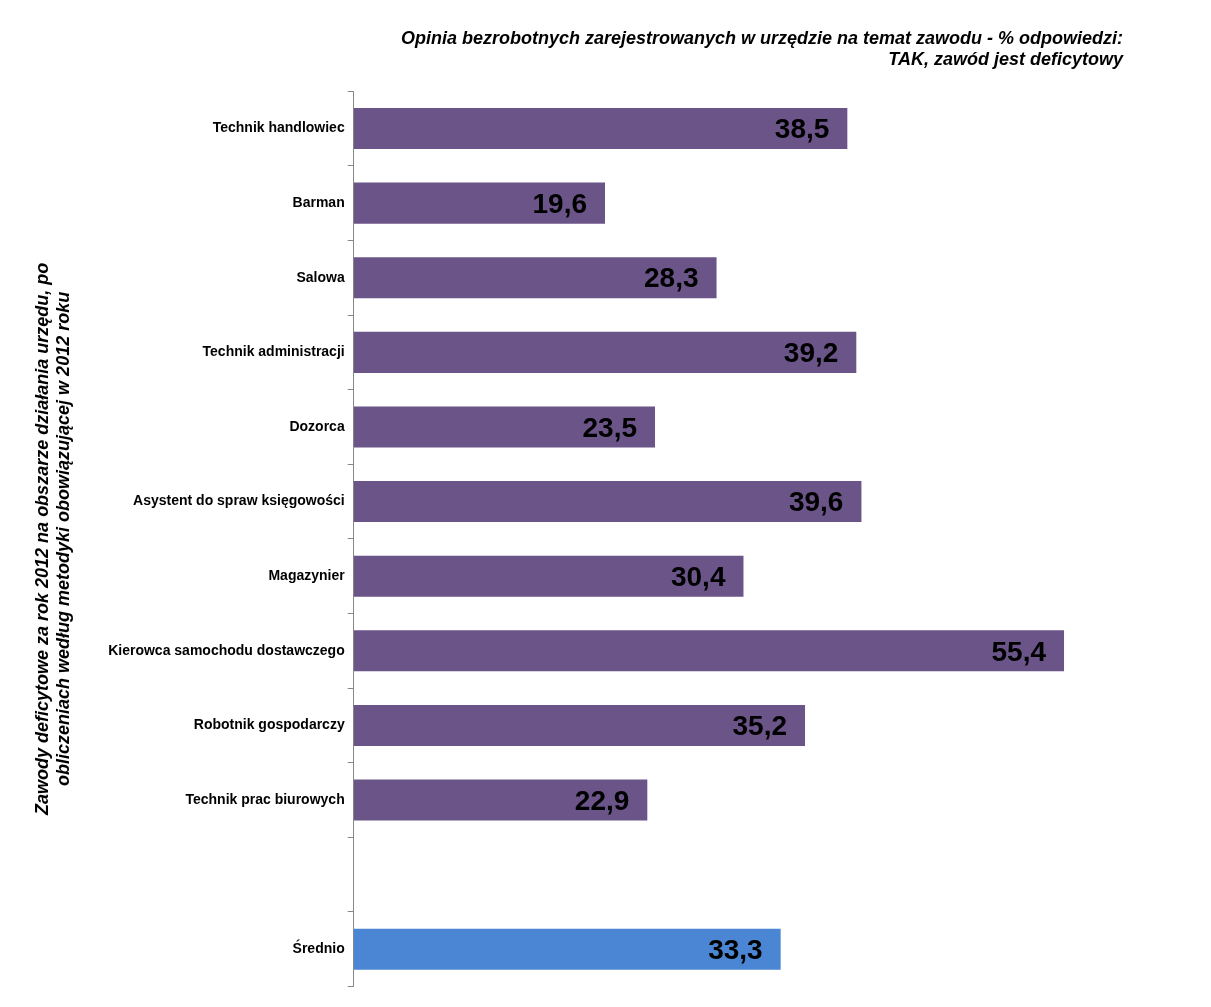 This screenshot has height=1007, width=1211. Describe the element at coordinates (610, 427) in the screenshot. I see `data-label: 23,5` at that location.